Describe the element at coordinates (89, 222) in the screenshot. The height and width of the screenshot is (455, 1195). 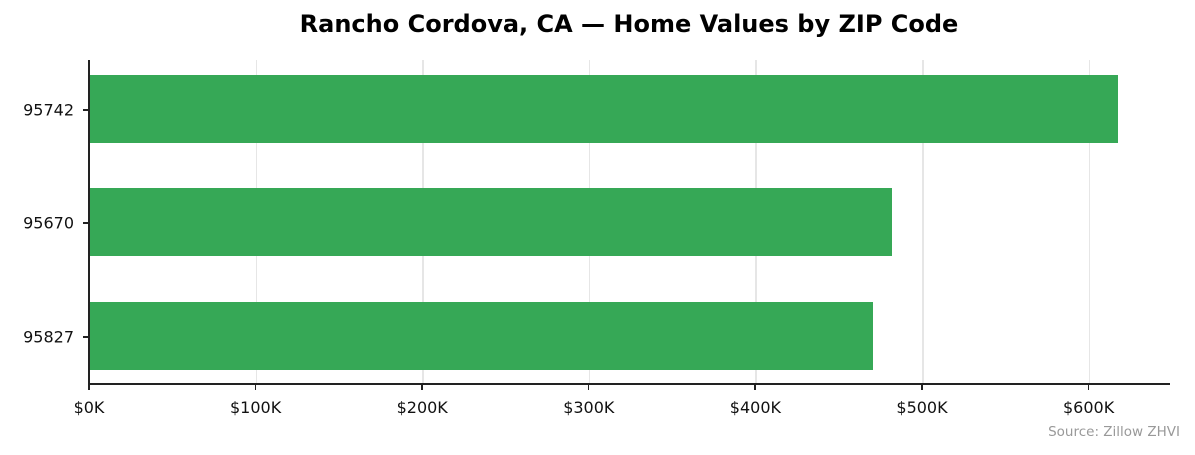
I see `y-axis-line` at that location.